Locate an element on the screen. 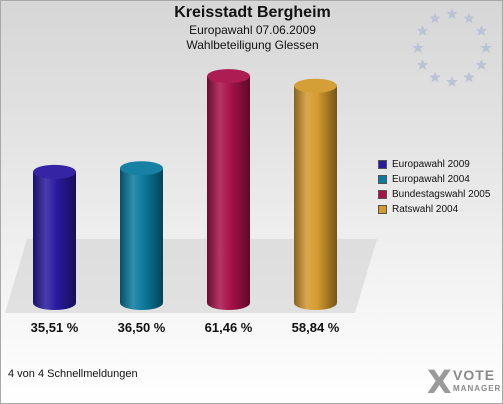 This screenshot has height=404, width=503. legend-item: Bundestagswahl 2005 is located at coordinates (434, 194).